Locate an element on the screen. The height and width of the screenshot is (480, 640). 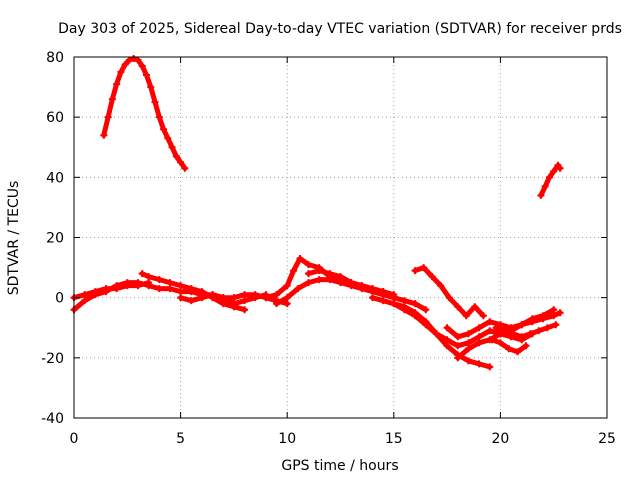
y-tick-label: 0 is located at coordinates (59, 299).